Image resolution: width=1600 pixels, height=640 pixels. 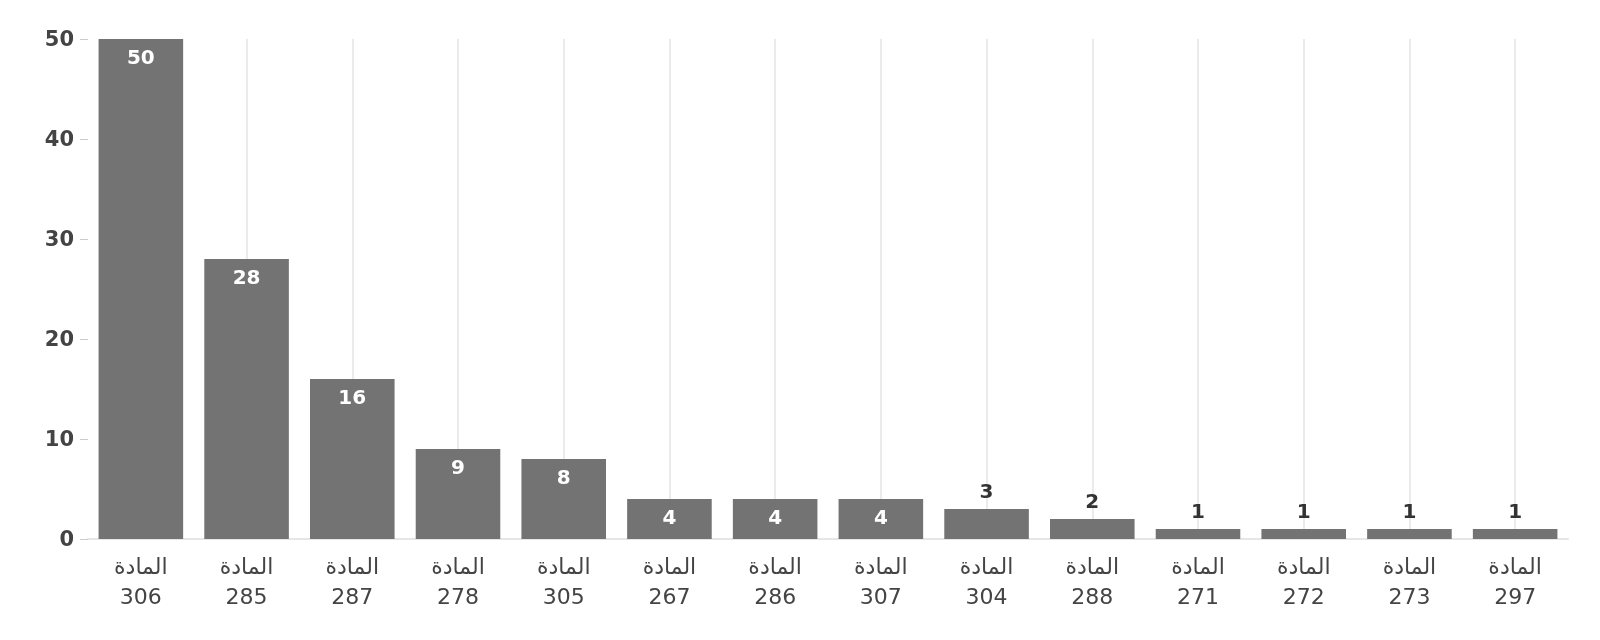 What do you see at coordinates (563, 477) in the screenshot?
I see `data-label: 8` at bounding box center [563, 477].